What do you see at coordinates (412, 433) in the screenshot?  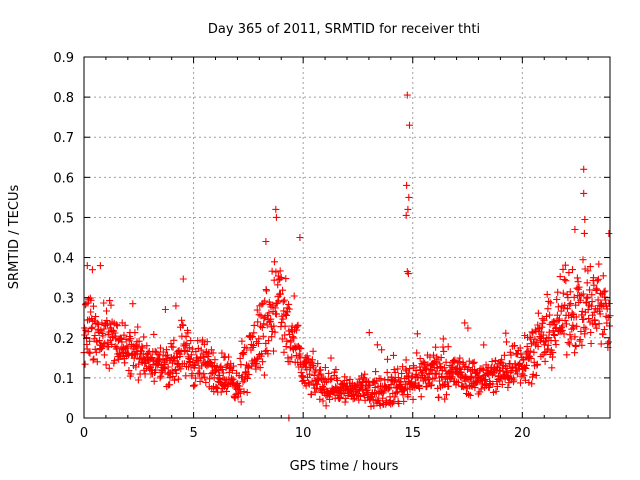 I see `x-tick-label: 15` at bounding box center [412, 433].